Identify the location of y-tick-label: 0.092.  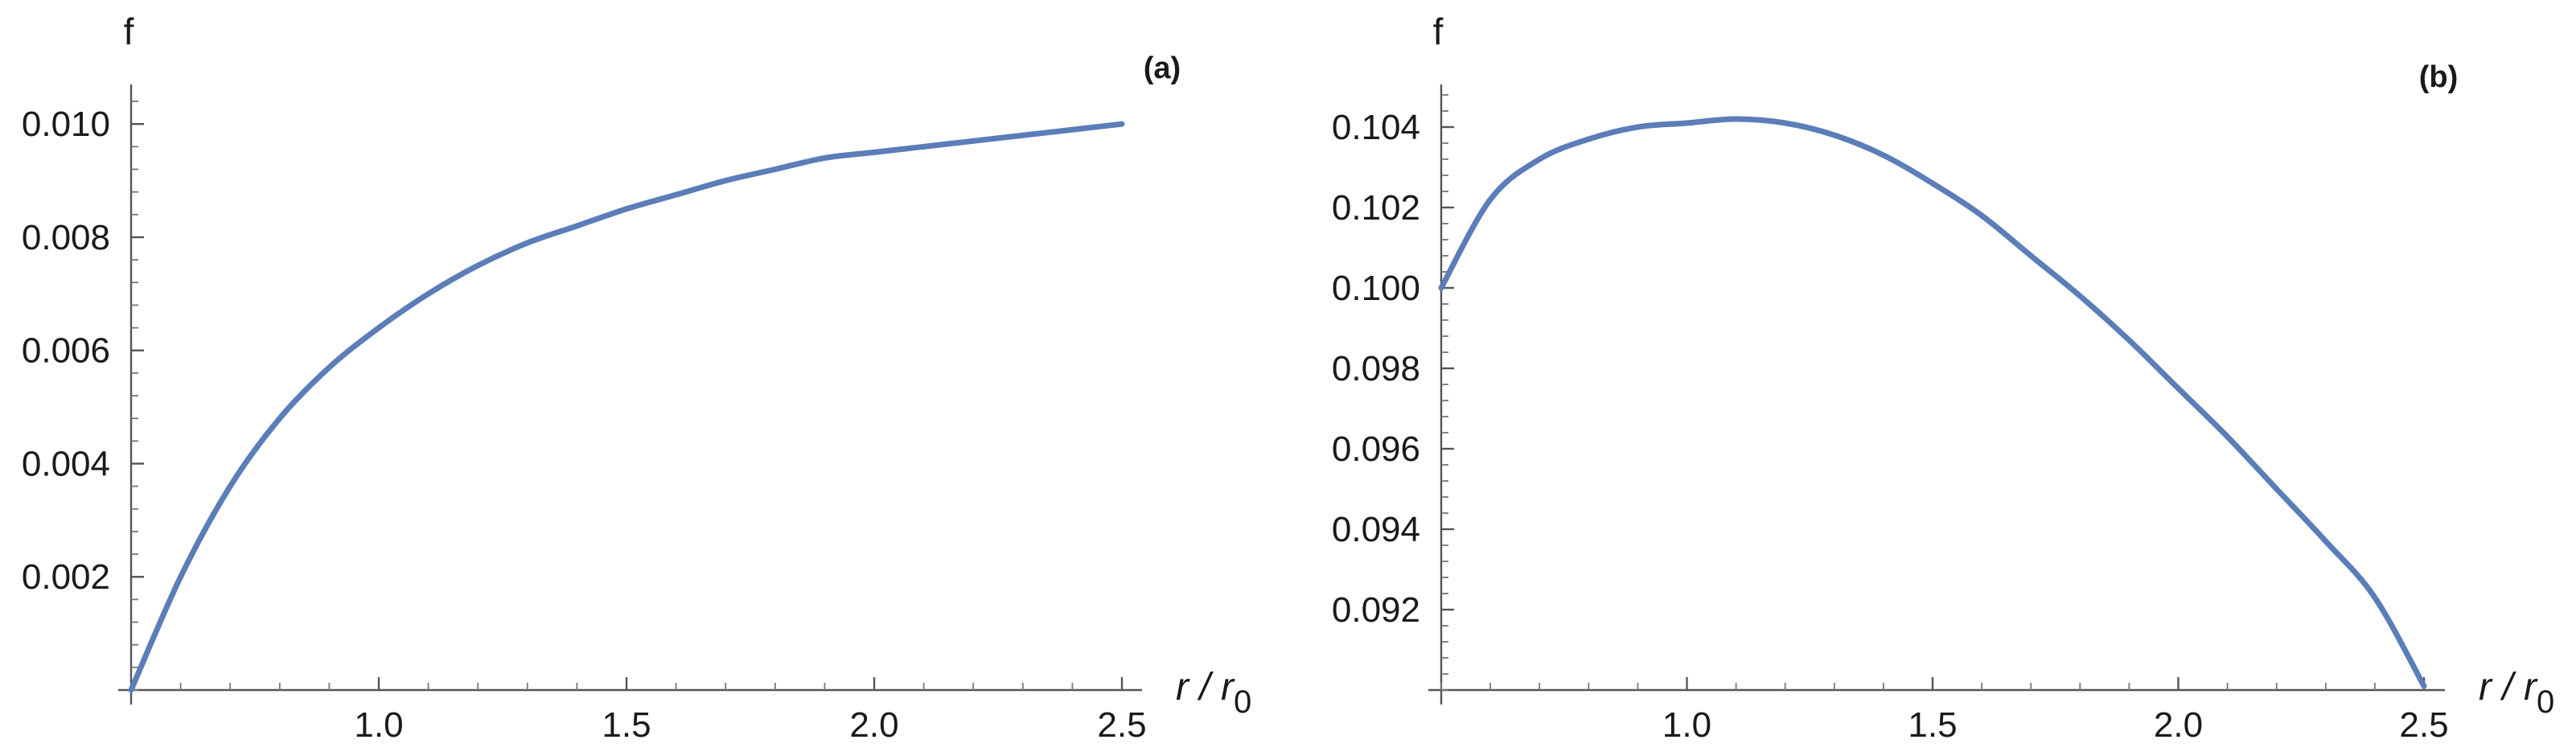
(1376, 610).